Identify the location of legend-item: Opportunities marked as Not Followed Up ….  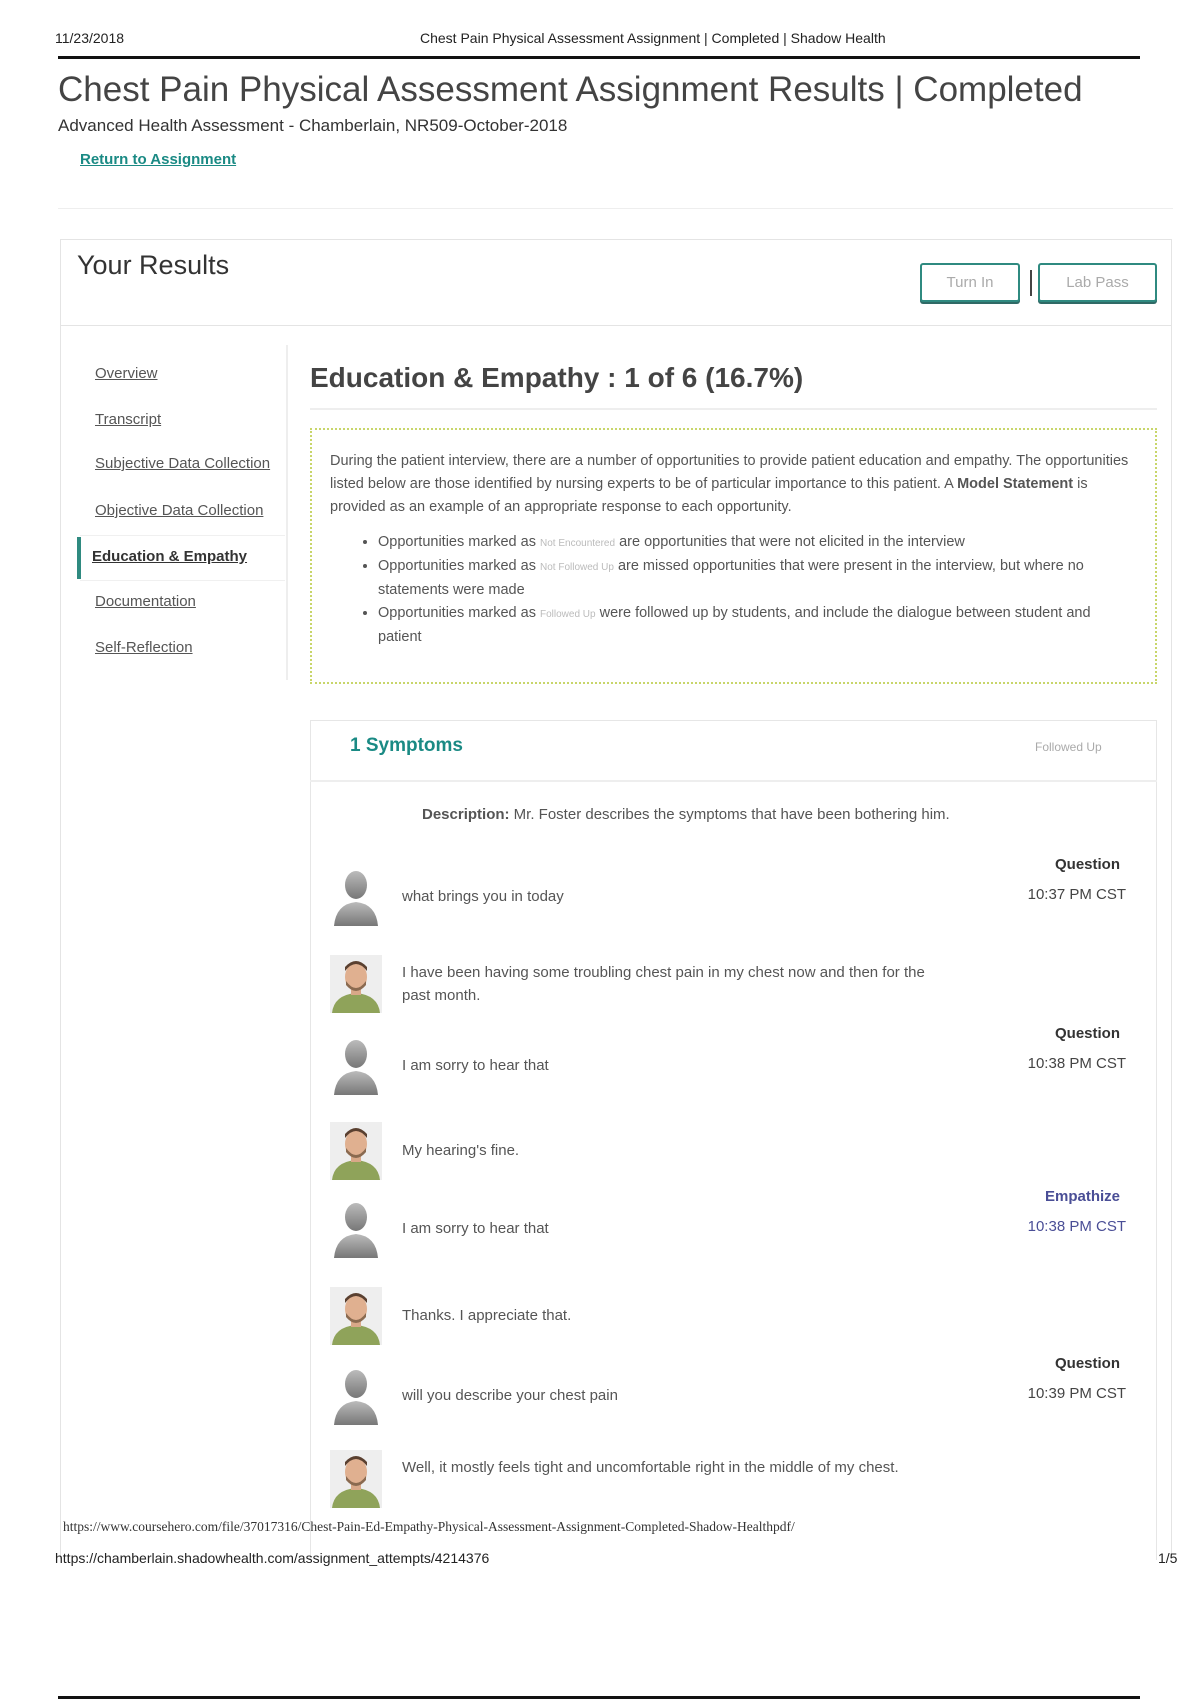
(757, 578).